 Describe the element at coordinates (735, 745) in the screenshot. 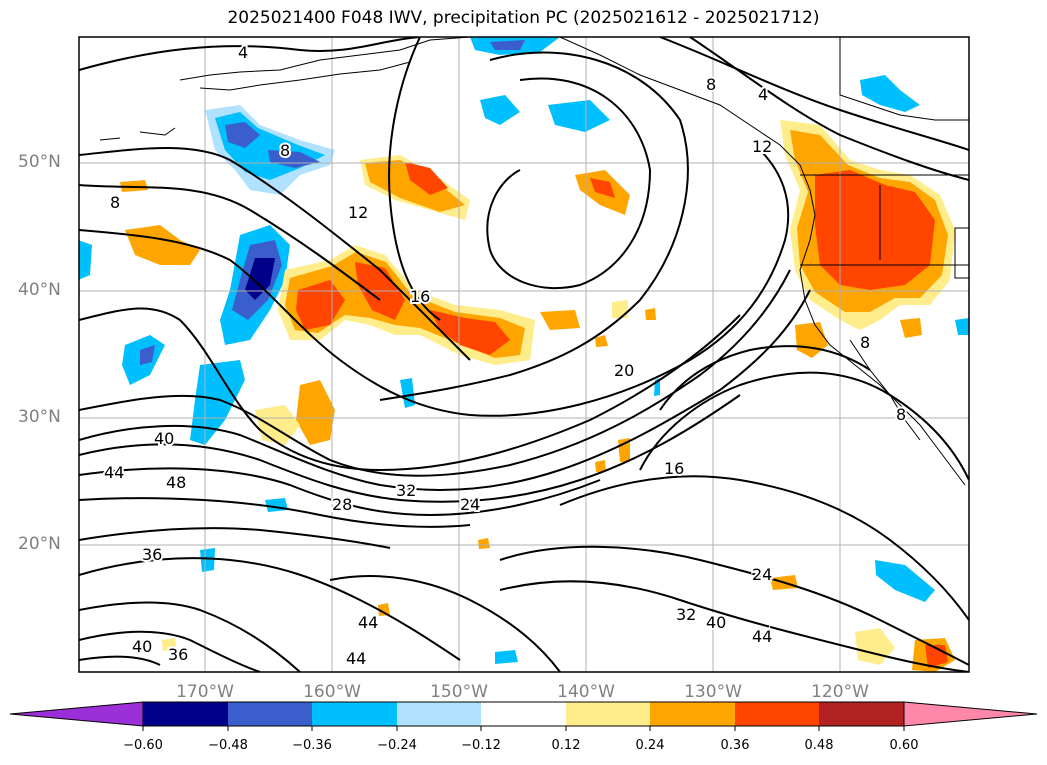

I see `colorbar-tick-label: 0.36` at that location.